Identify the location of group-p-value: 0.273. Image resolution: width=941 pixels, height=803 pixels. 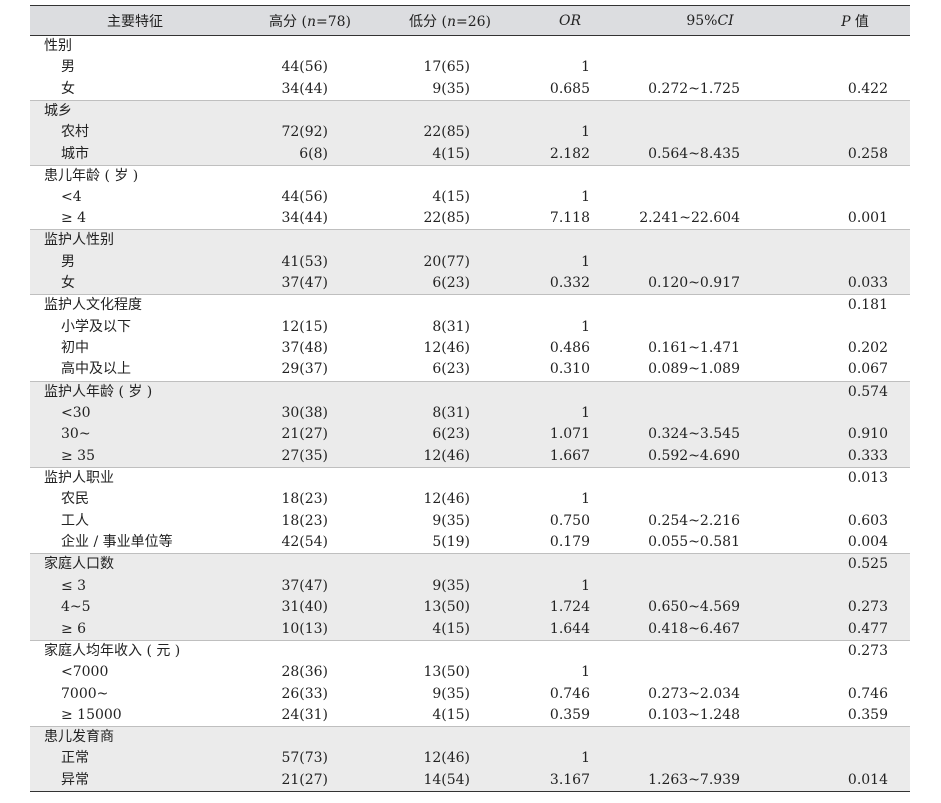
(855, 650).